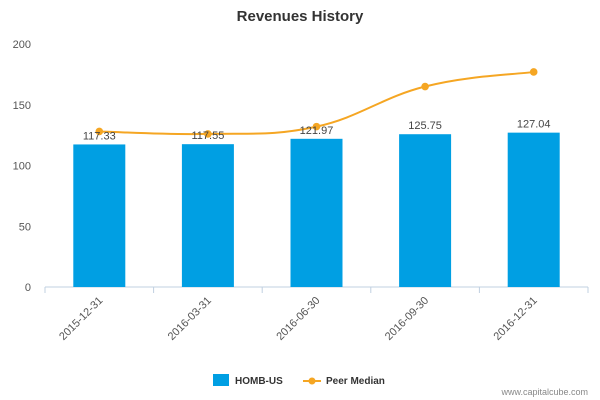 The width and height of the screenshot is (600, 400). What do you see at coordinates (355, 381) in the screenshot?
I see `legend-label-peer-median: Peer Median` at bounding box center [355, 381].